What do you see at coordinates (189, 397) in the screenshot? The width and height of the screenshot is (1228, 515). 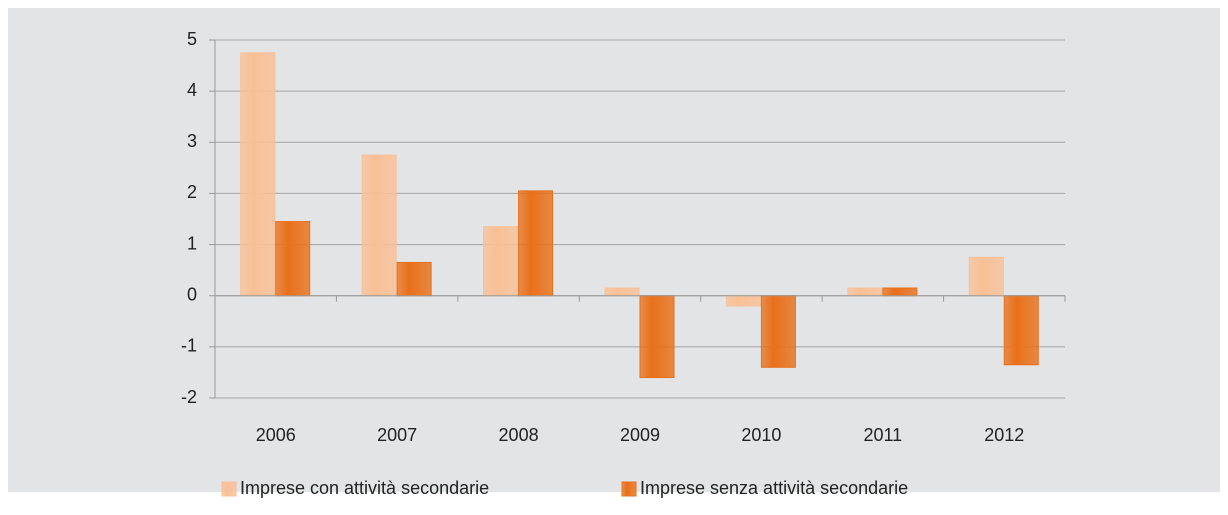 I see `y-tick-label: -2` at bounding box center [189, 397].